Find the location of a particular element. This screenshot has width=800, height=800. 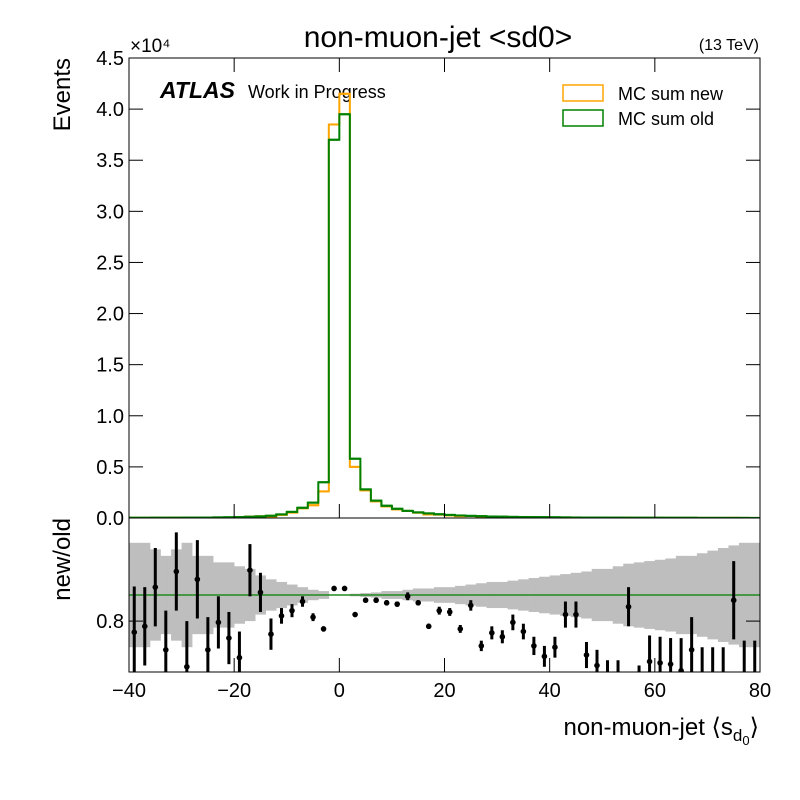

x-tick-label: 0 is located at coordinates (339, 691).